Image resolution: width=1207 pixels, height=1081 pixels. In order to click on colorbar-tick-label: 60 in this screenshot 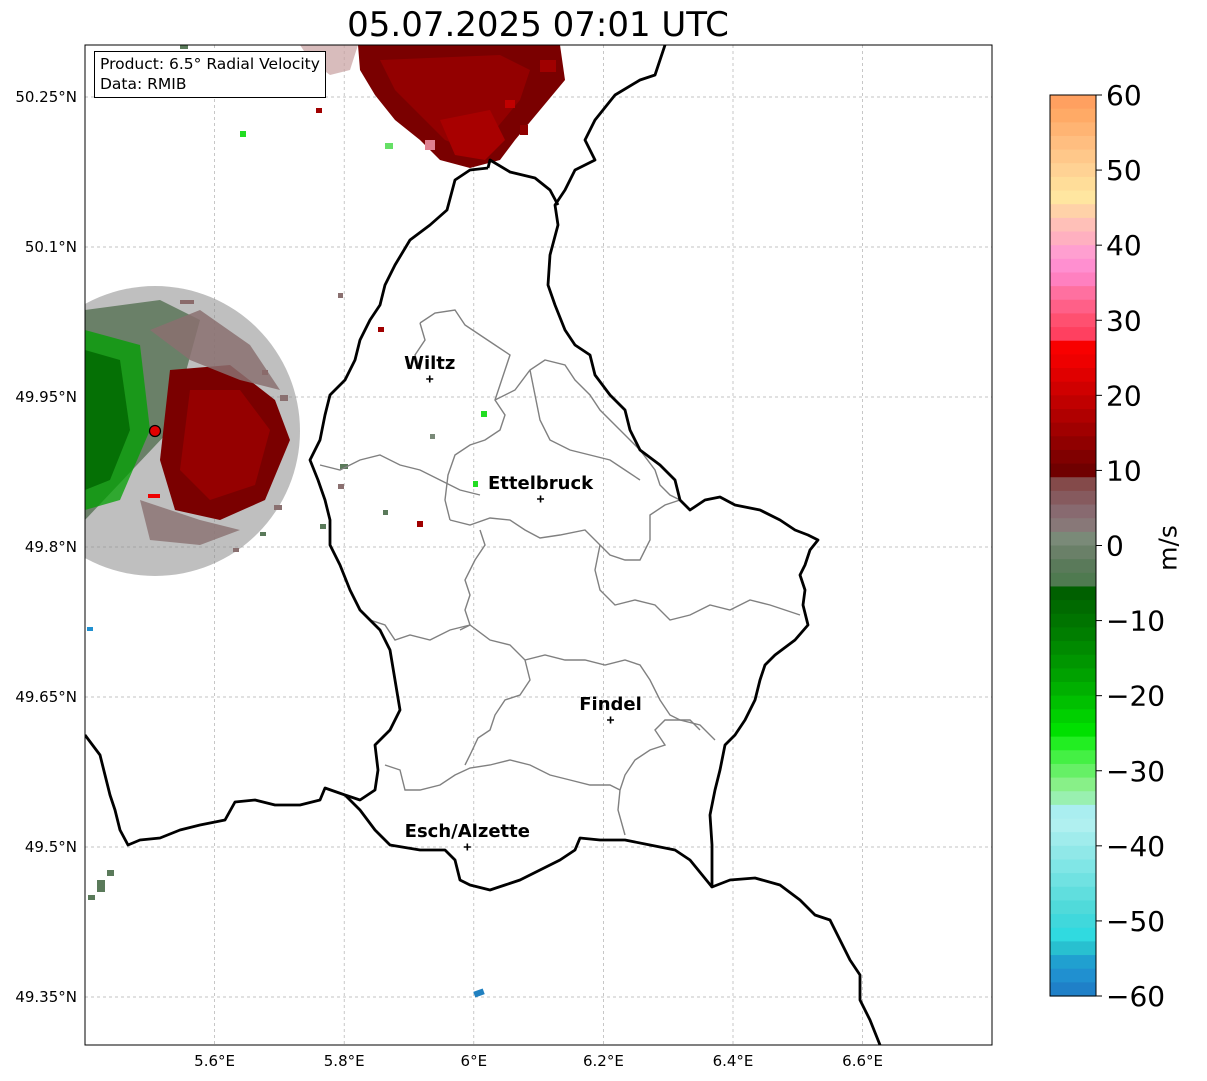, I will do `click(1124, 95)`.